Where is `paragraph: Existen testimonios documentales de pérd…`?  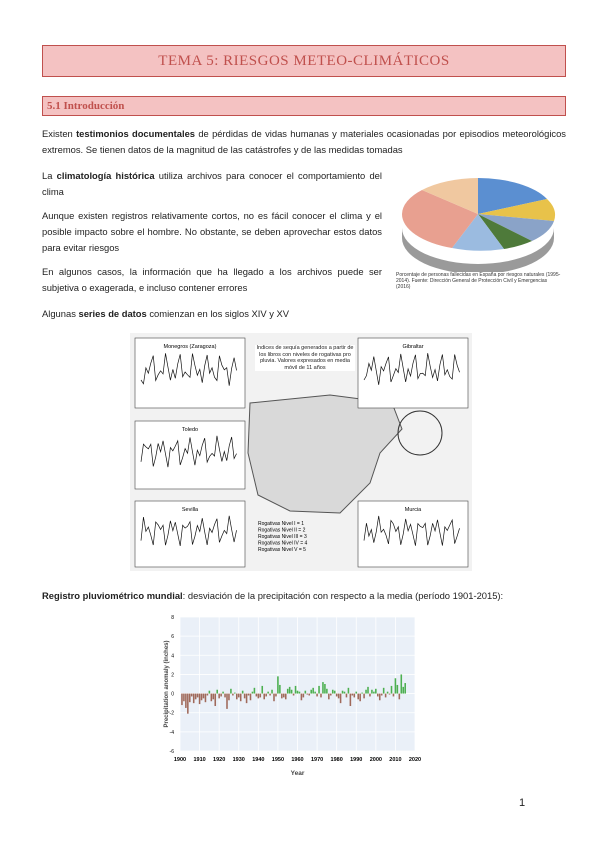 paragraph: Existen testimonios documentales de pérd… is located at coordinates (304, 142).